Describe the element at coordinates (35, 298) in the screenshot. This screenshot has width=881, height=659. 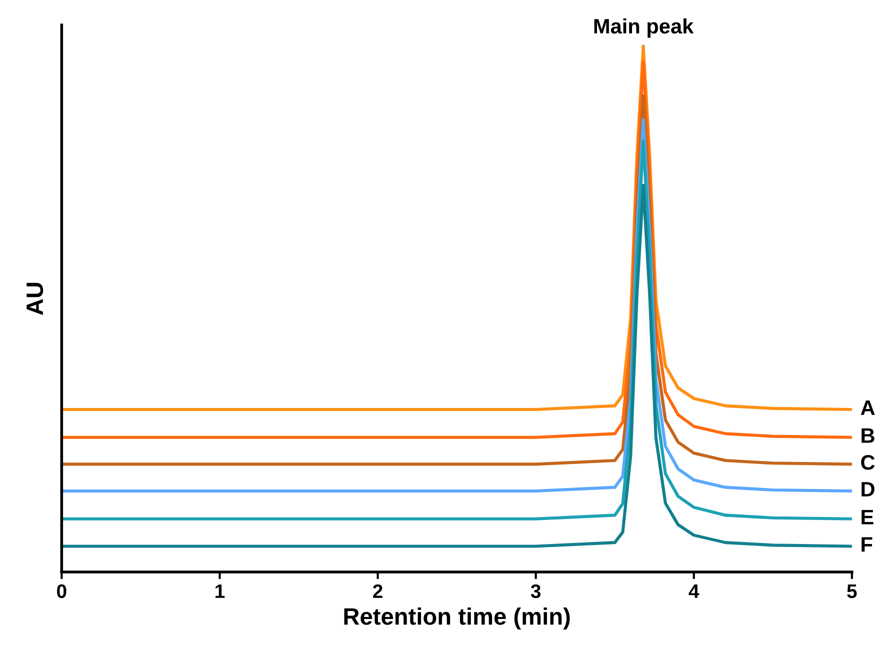
I see `y-axis-title: AU` at that location.